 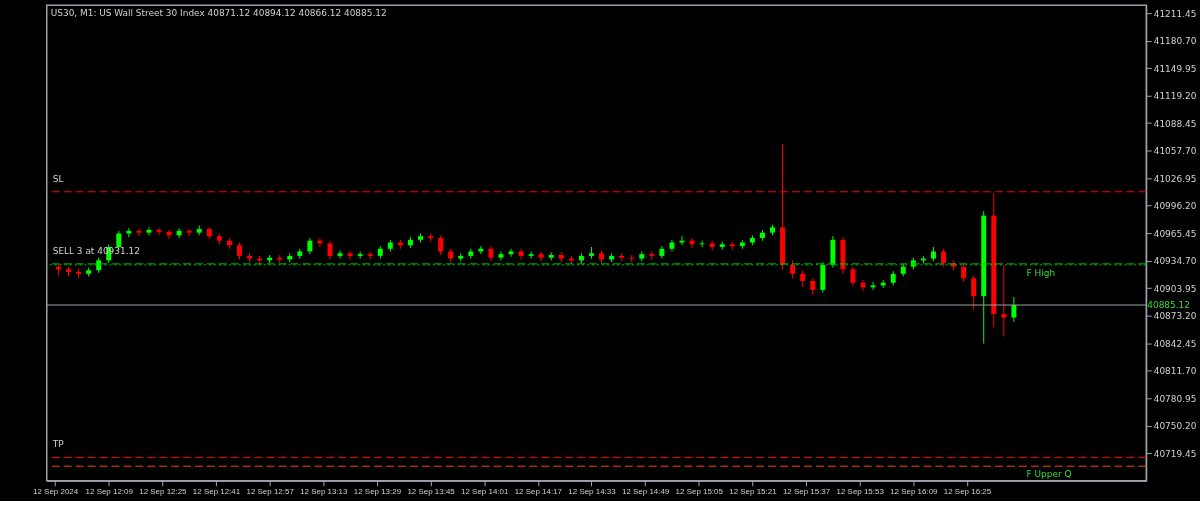 What do you see at coordinates (1175, 316) in the screenshot?
I see `y-tick-label: 40873.20` at bounding box center [1175, 316].